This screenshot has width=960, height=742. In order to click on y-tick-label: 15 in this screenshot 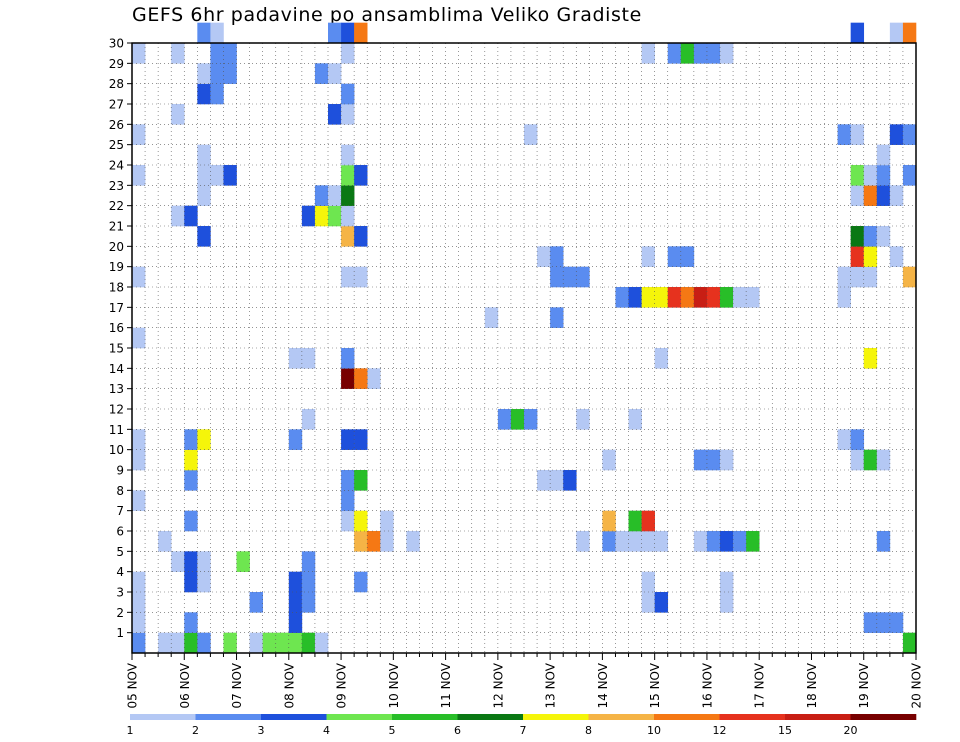, I will do `click(116, 349)`.